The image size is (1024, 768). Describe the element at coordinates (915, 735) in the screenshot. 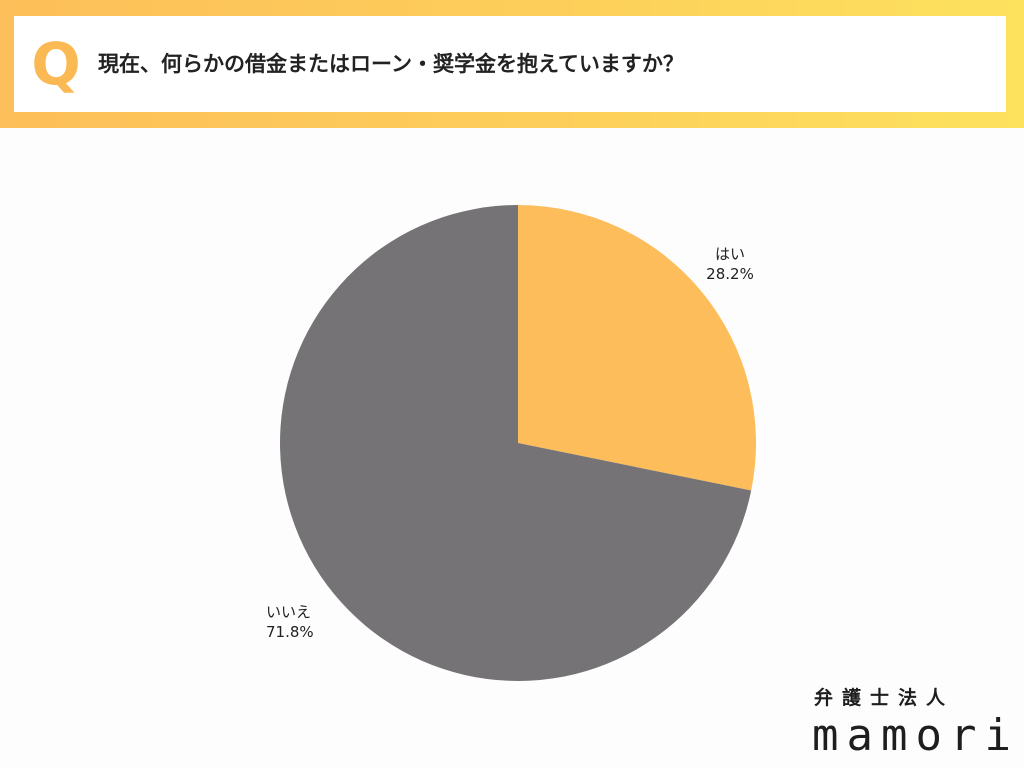

I see `brand-name: mamori` at that location.